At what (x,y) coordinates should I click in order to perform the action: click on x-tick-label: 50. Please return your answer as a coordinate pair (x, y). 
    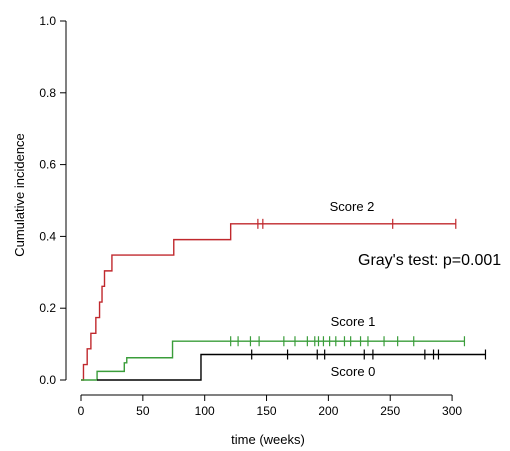
    Looking at the image, I should click on (143, 411).